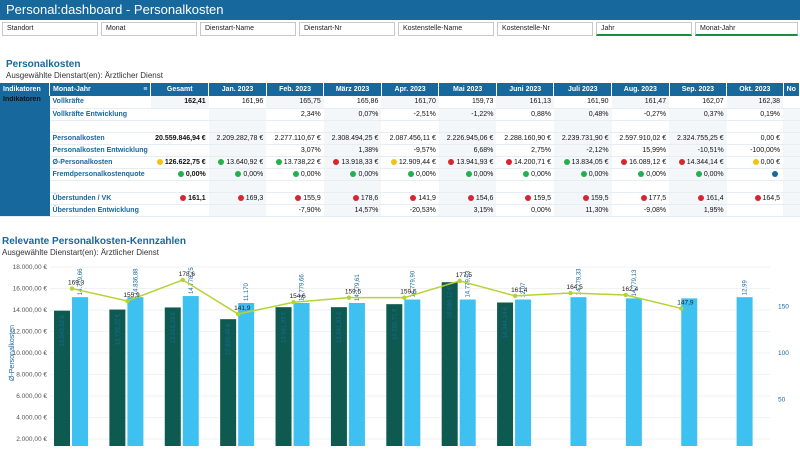  What do you see at coordinates (583, 89) in the screenshot?
I see `col-header: Juli 2023` at bounding box center [583, 89].